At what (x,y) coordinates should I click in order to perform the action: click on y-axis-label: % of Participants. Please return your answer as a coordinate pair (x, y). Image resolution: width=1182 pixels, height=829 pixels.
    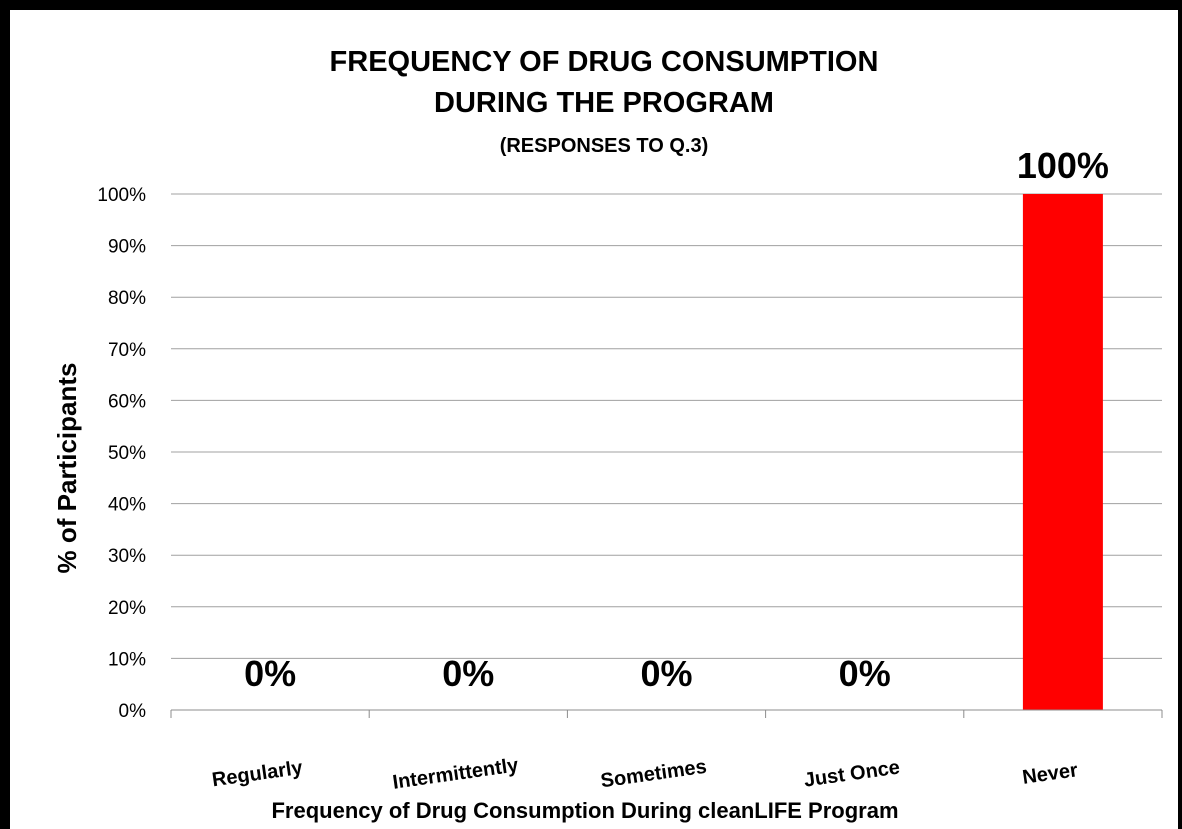
    Looking at the image, I should click on (67, 468).